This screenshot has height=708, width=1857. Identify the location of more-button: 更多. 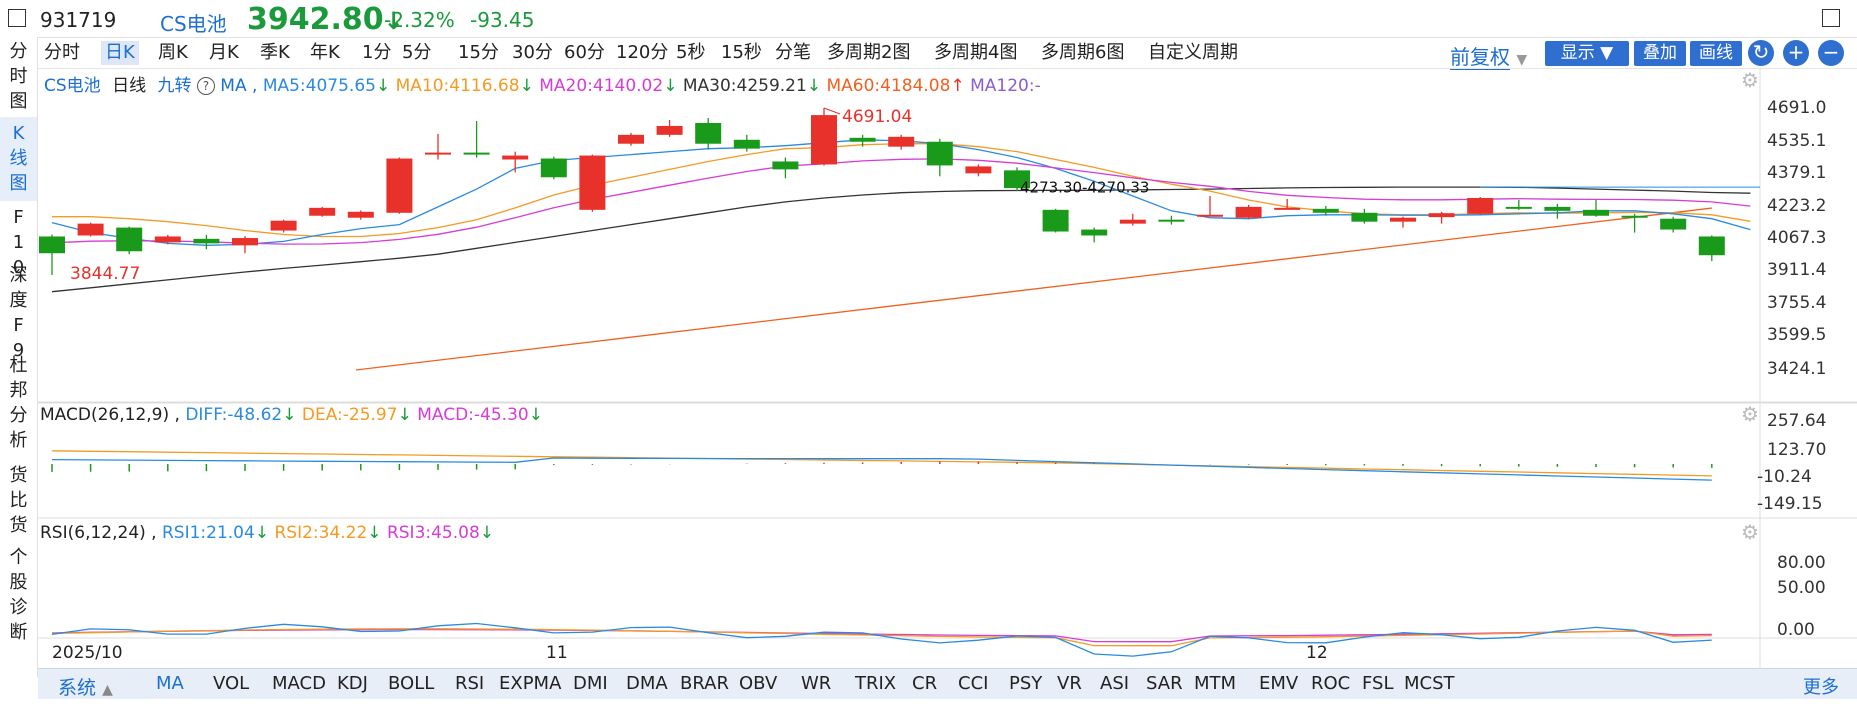
(1821, 687).